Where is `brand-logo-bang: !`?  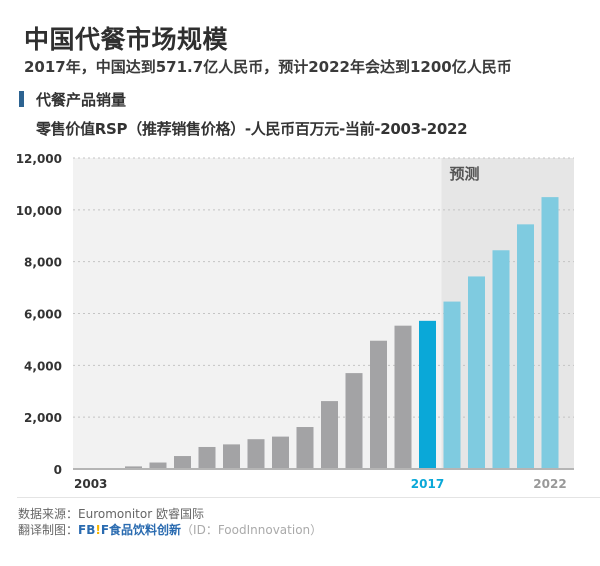
brand-logo-bang: ! is located at coordinates (98, 530).